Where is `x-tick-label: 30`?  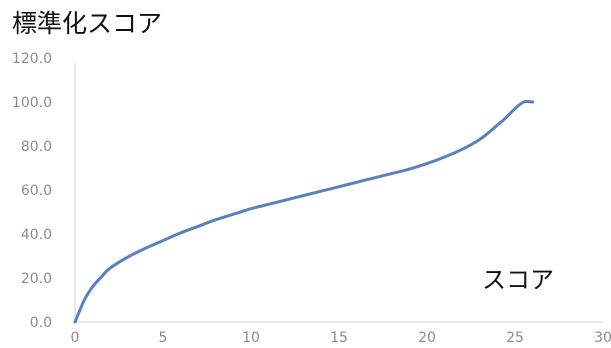 x-tick-label: 30 is located at coordinates (602, 338).